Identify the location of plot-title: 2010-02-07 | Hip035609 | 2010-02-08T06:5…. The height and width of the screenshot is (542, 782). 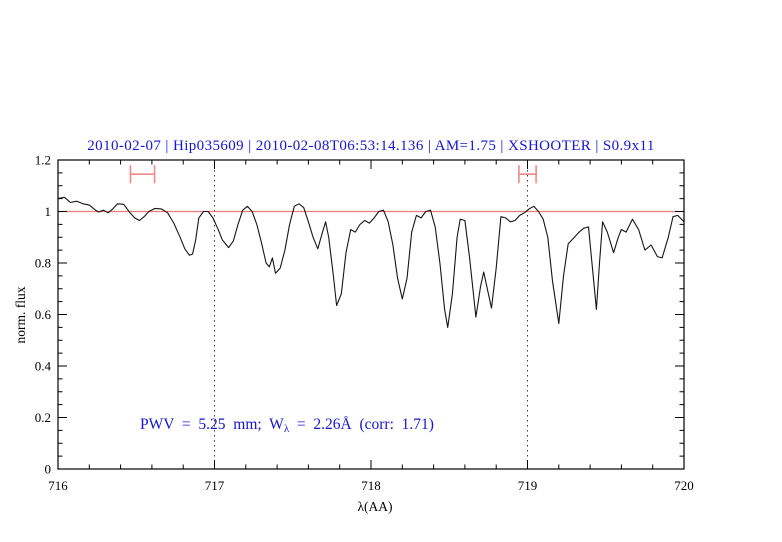
(370, 146).